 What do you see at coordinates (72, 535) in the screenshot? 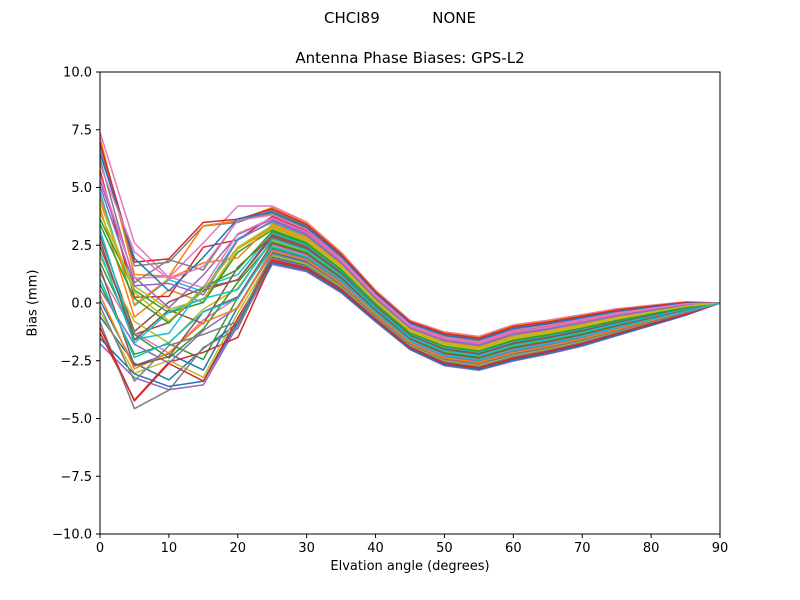
I see `y-tick-label: −10.0` at bounding box center [72, 535].